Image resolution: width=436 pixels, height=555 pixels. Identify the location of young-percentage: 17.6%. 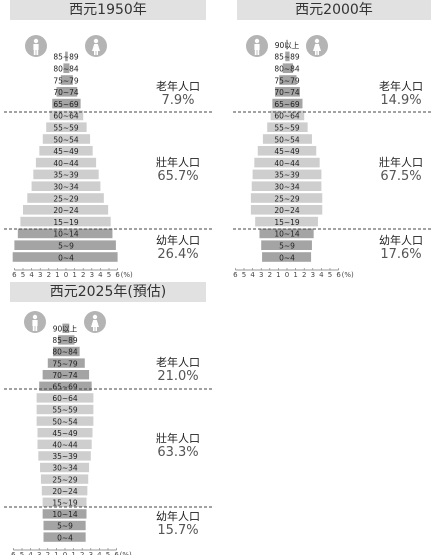
(401, 254).